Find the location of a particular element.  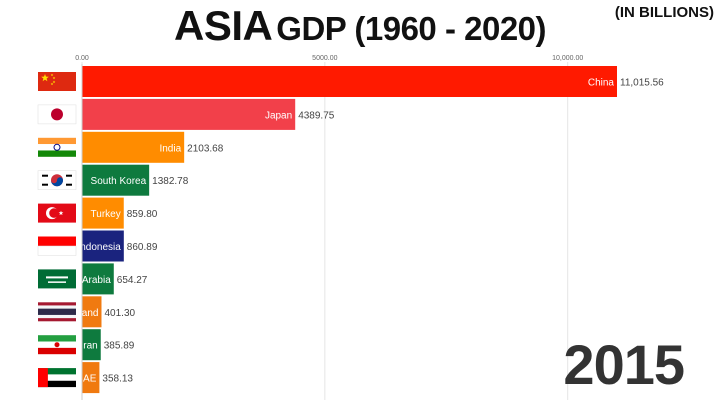

title-sub: GDP (1960 - 2020) is located at coordinates (411, 28).